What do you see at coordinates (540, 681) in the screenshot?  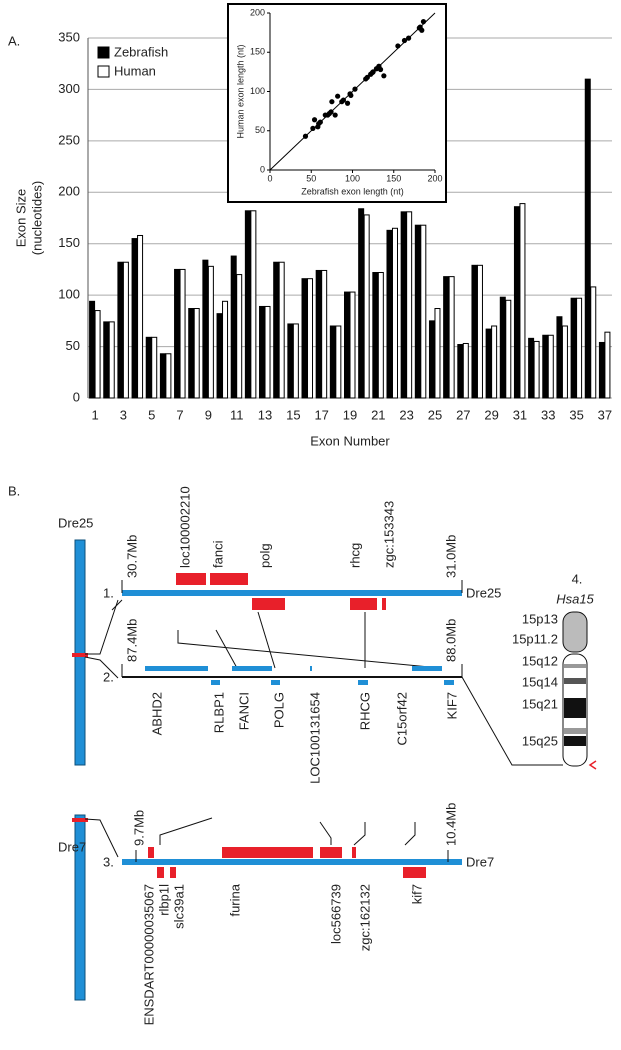 I see `band-label: 15q14` at bounding box center [540, 681].